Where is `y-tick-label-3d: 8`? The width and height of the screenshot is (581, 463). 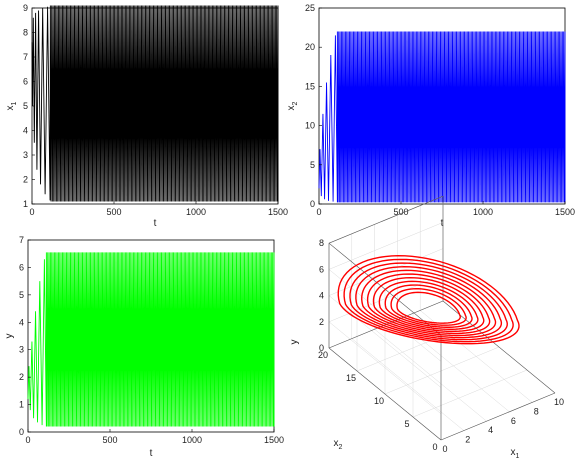 y-tick-label-3d: 8 is located at coordinates (321, 243).